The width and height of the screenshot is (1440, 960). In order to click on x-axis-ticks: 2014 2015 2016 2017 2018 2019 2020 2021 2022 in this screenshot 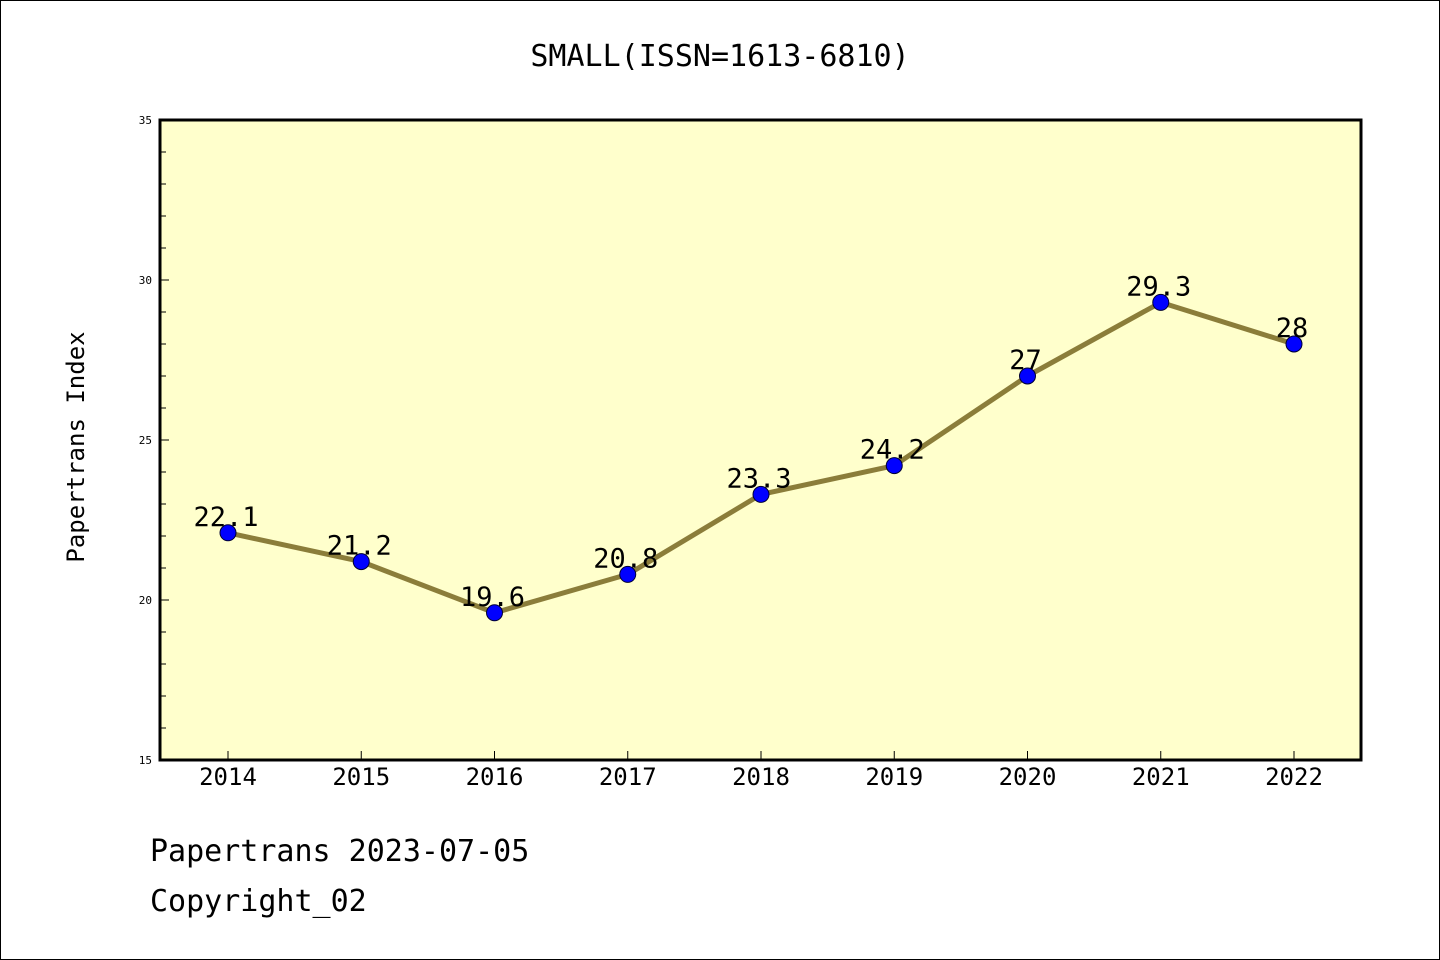, I will do `click(761, 771)`.